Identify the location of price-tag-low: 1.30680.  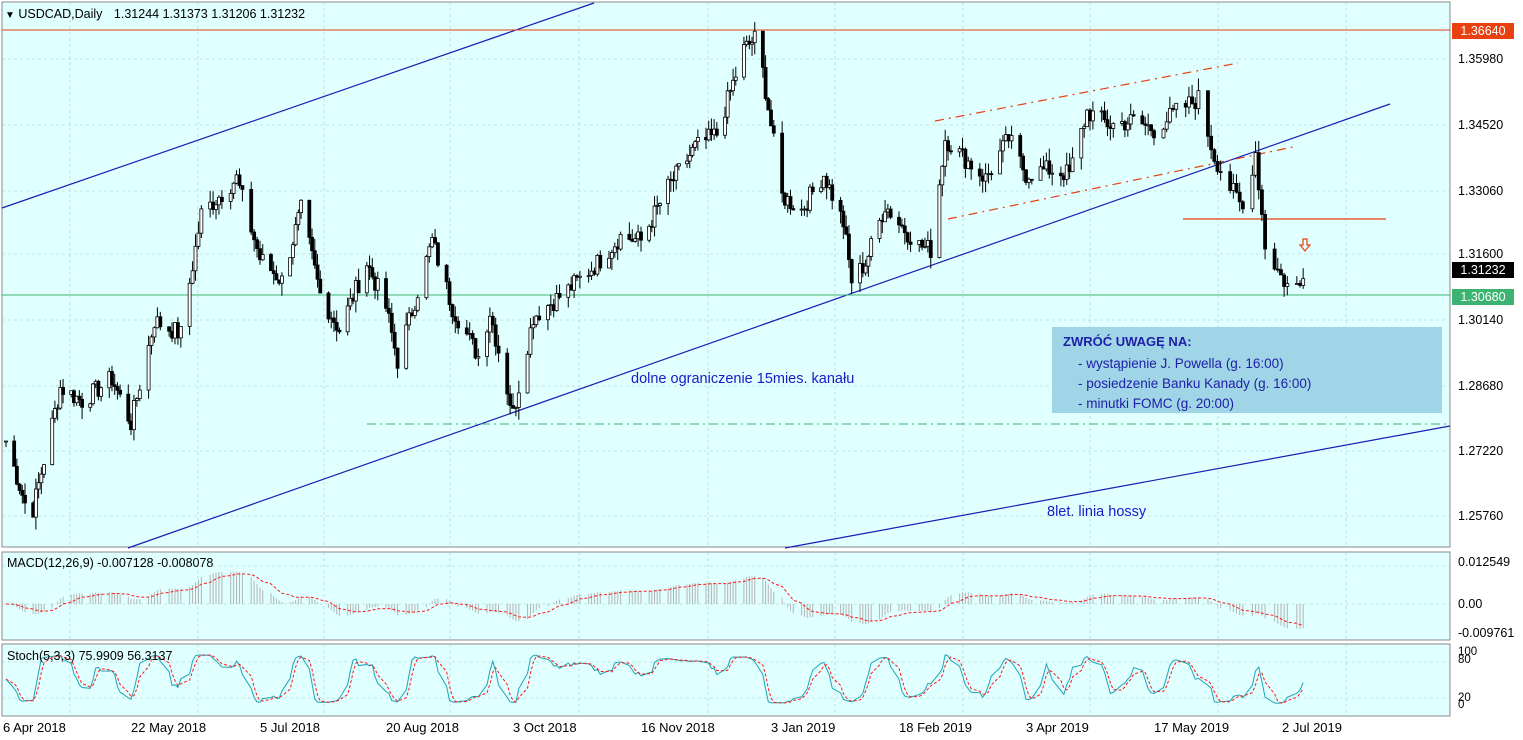
(1483, 297).